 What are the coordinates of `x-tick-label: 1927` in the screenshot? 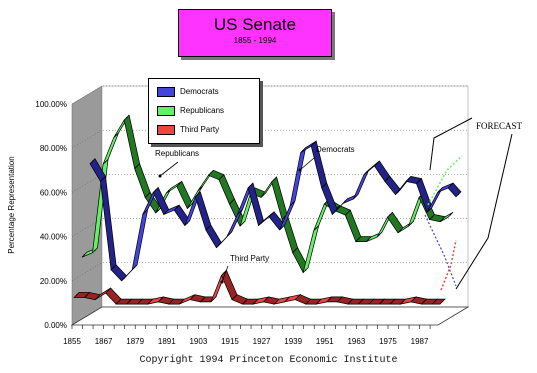 It's located at (262, 341).